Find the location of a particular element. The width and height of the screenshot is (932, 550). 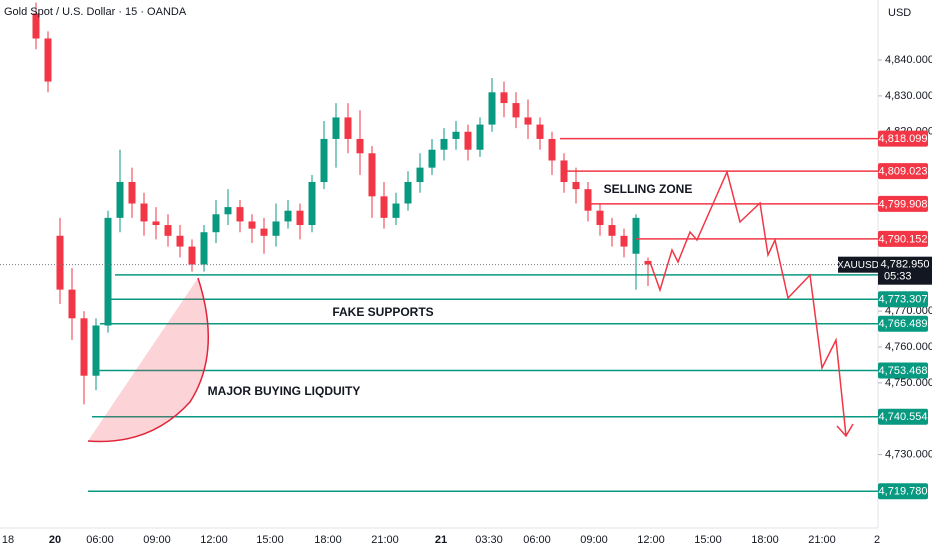

level-tag-label: 4,790.152 is located at coordinates (903, 239).